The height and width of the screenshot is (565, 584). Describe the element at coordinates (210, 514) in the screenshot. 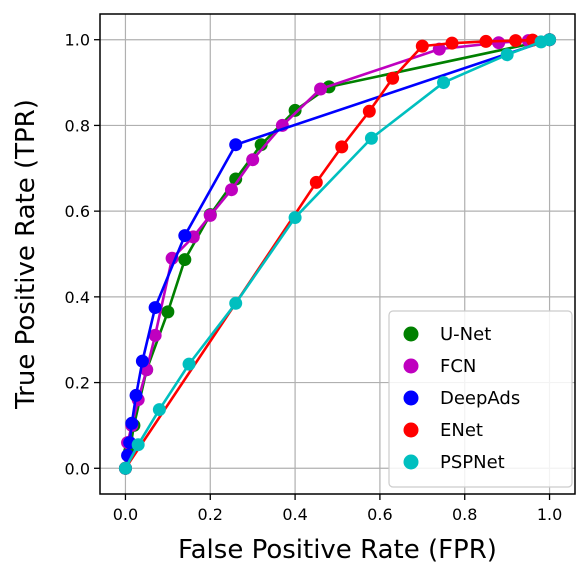

I see `x-tick-label: 0.2` at that location.